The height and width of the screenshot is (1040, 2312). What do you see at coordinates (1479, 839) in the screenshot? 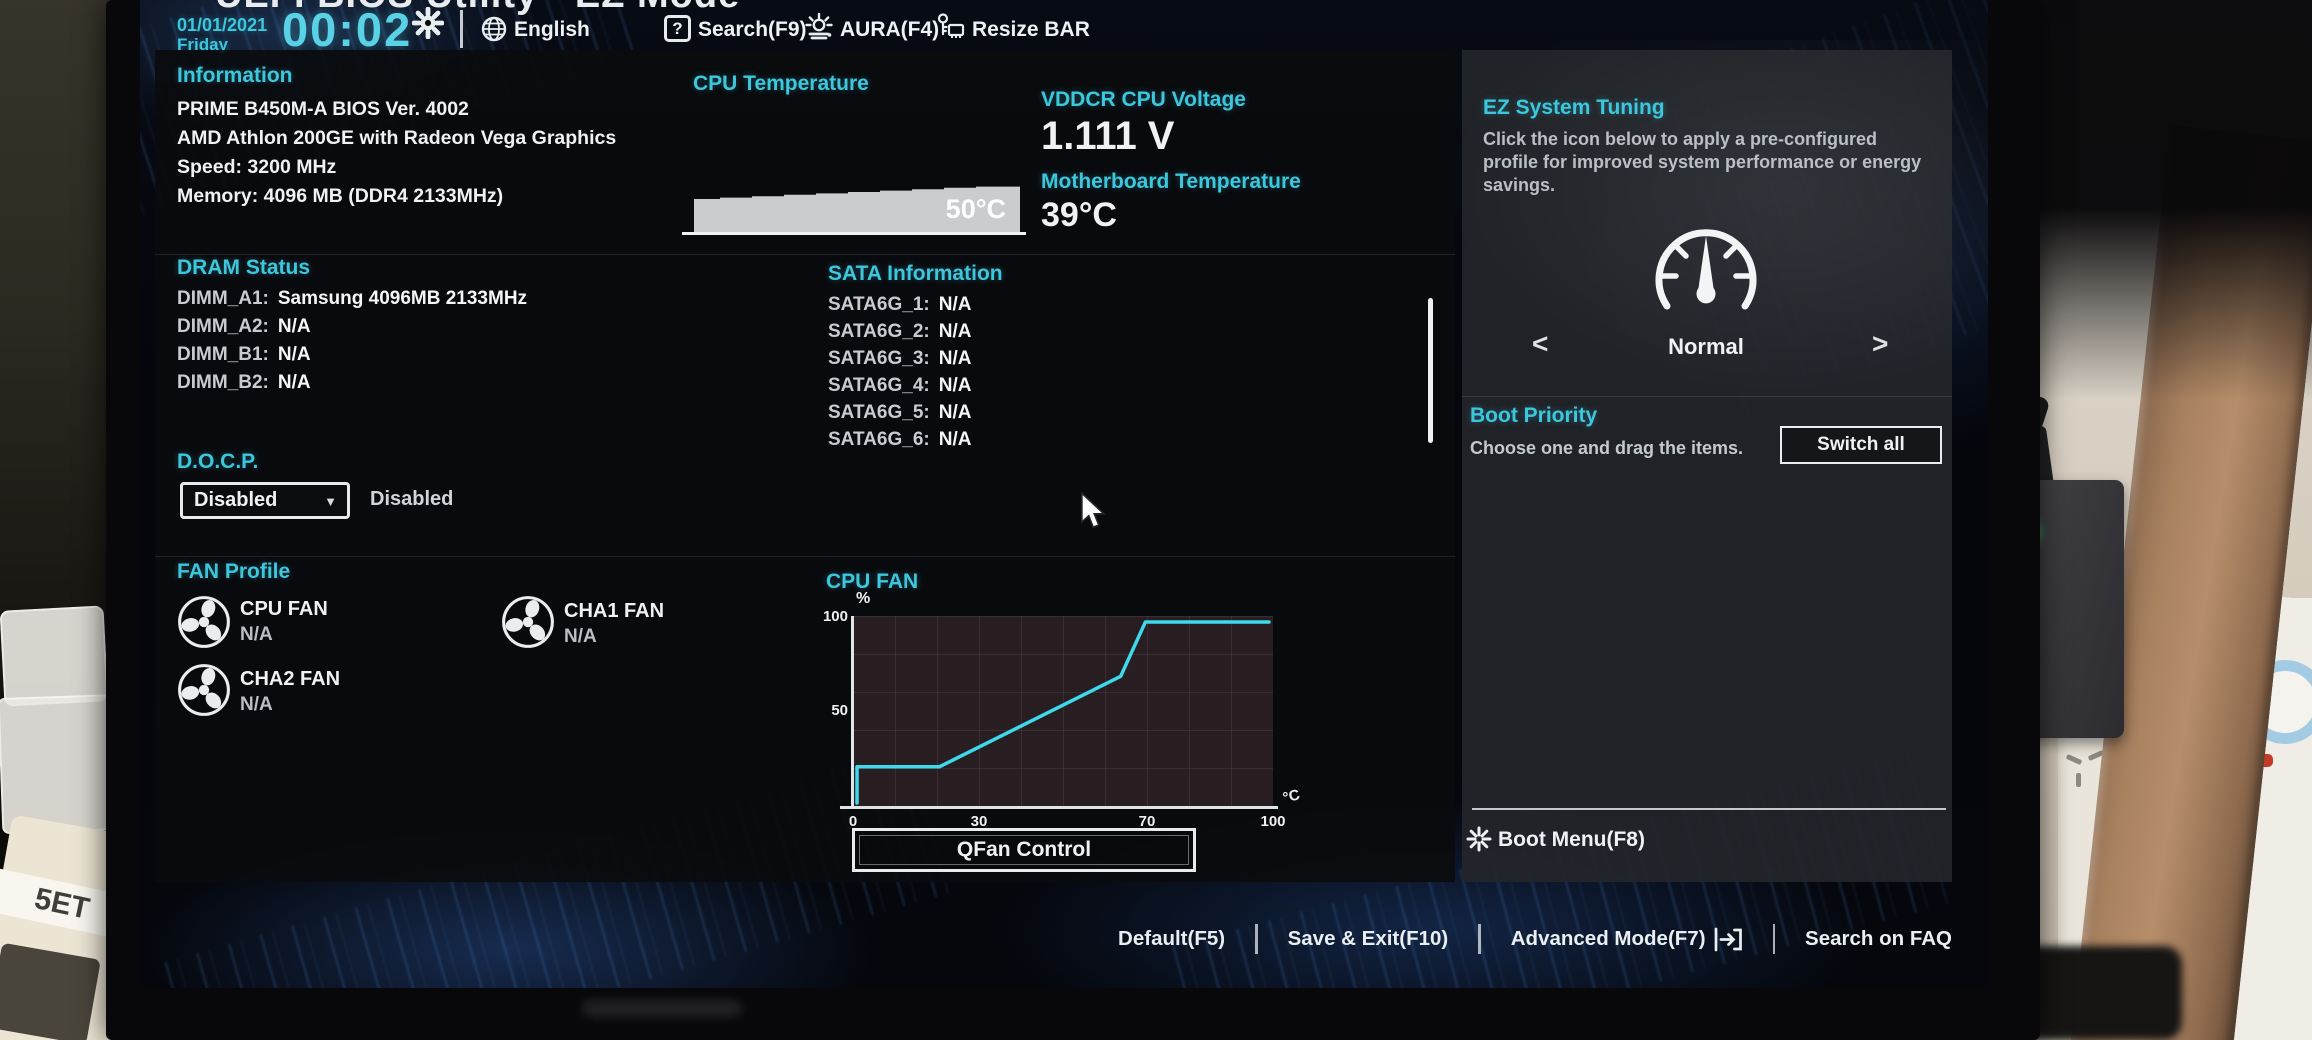
I see `boot-menu-icon` at bounding box center [1479, 839].